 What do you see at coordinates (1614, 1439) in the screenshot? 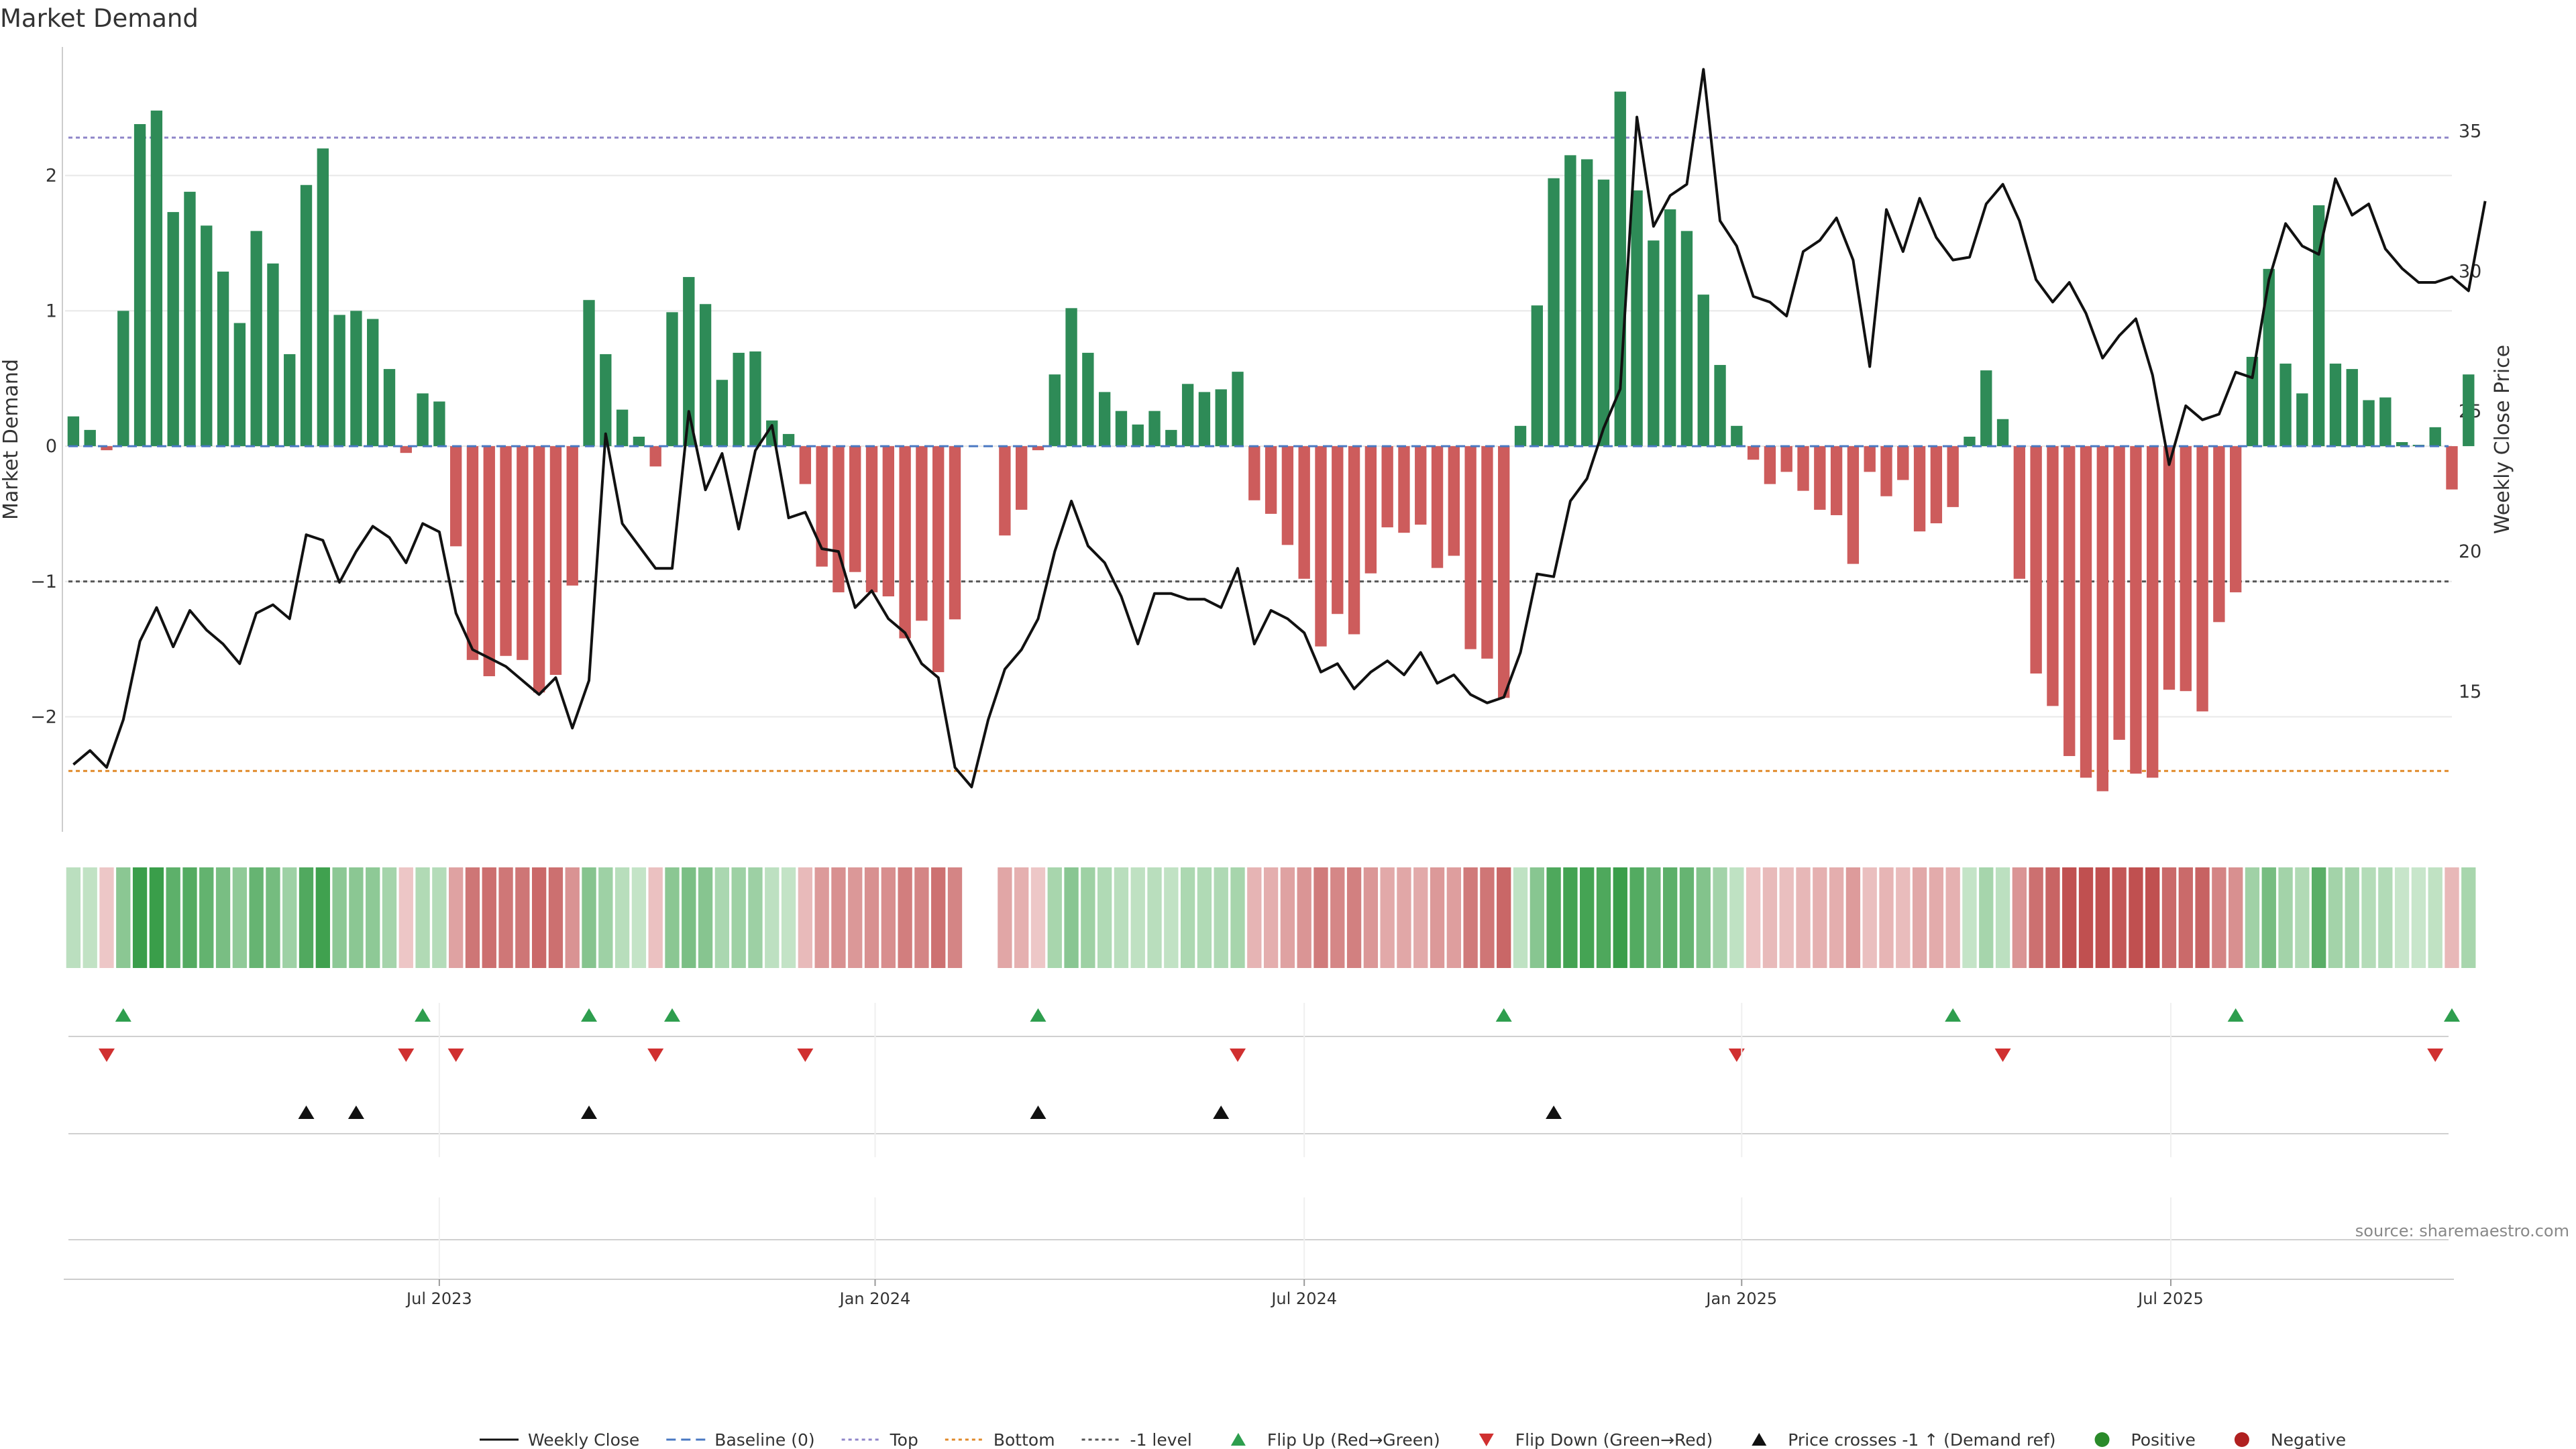
I see `legend-label: Flip Down (Green→Red)` at bounding box center [1614, 1439].